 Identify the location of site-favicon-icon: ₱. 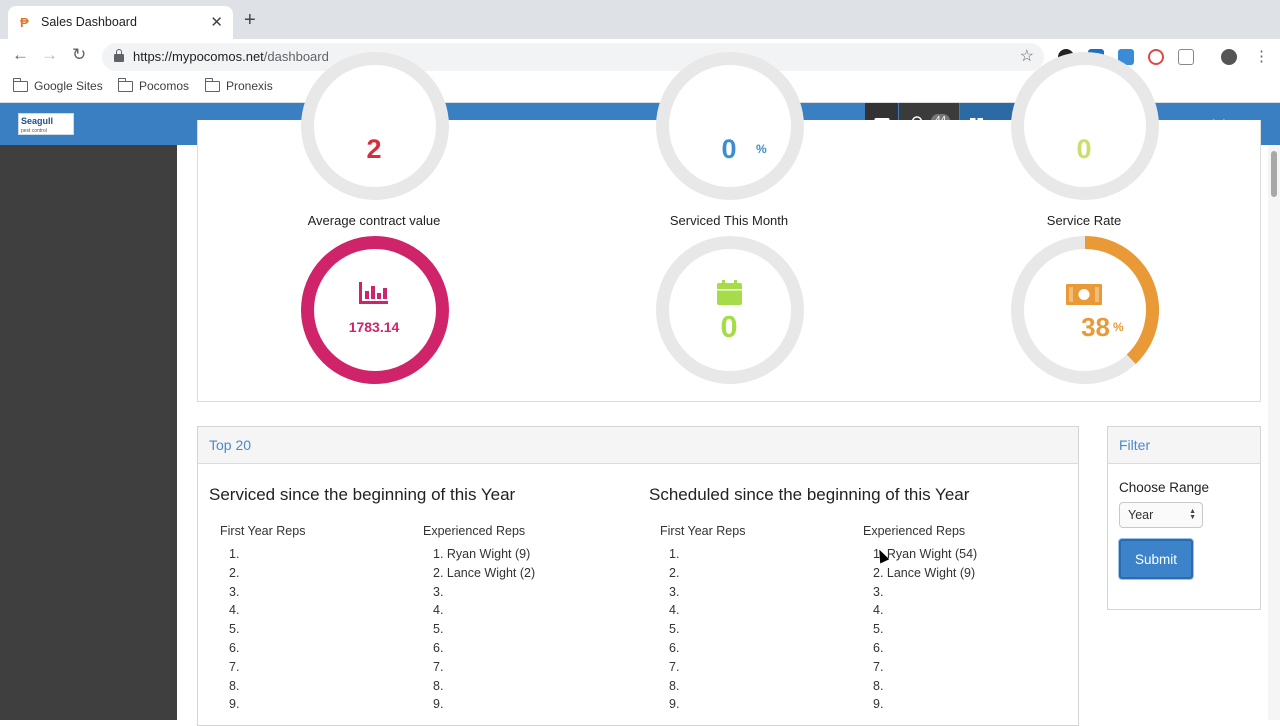
(24, 22).